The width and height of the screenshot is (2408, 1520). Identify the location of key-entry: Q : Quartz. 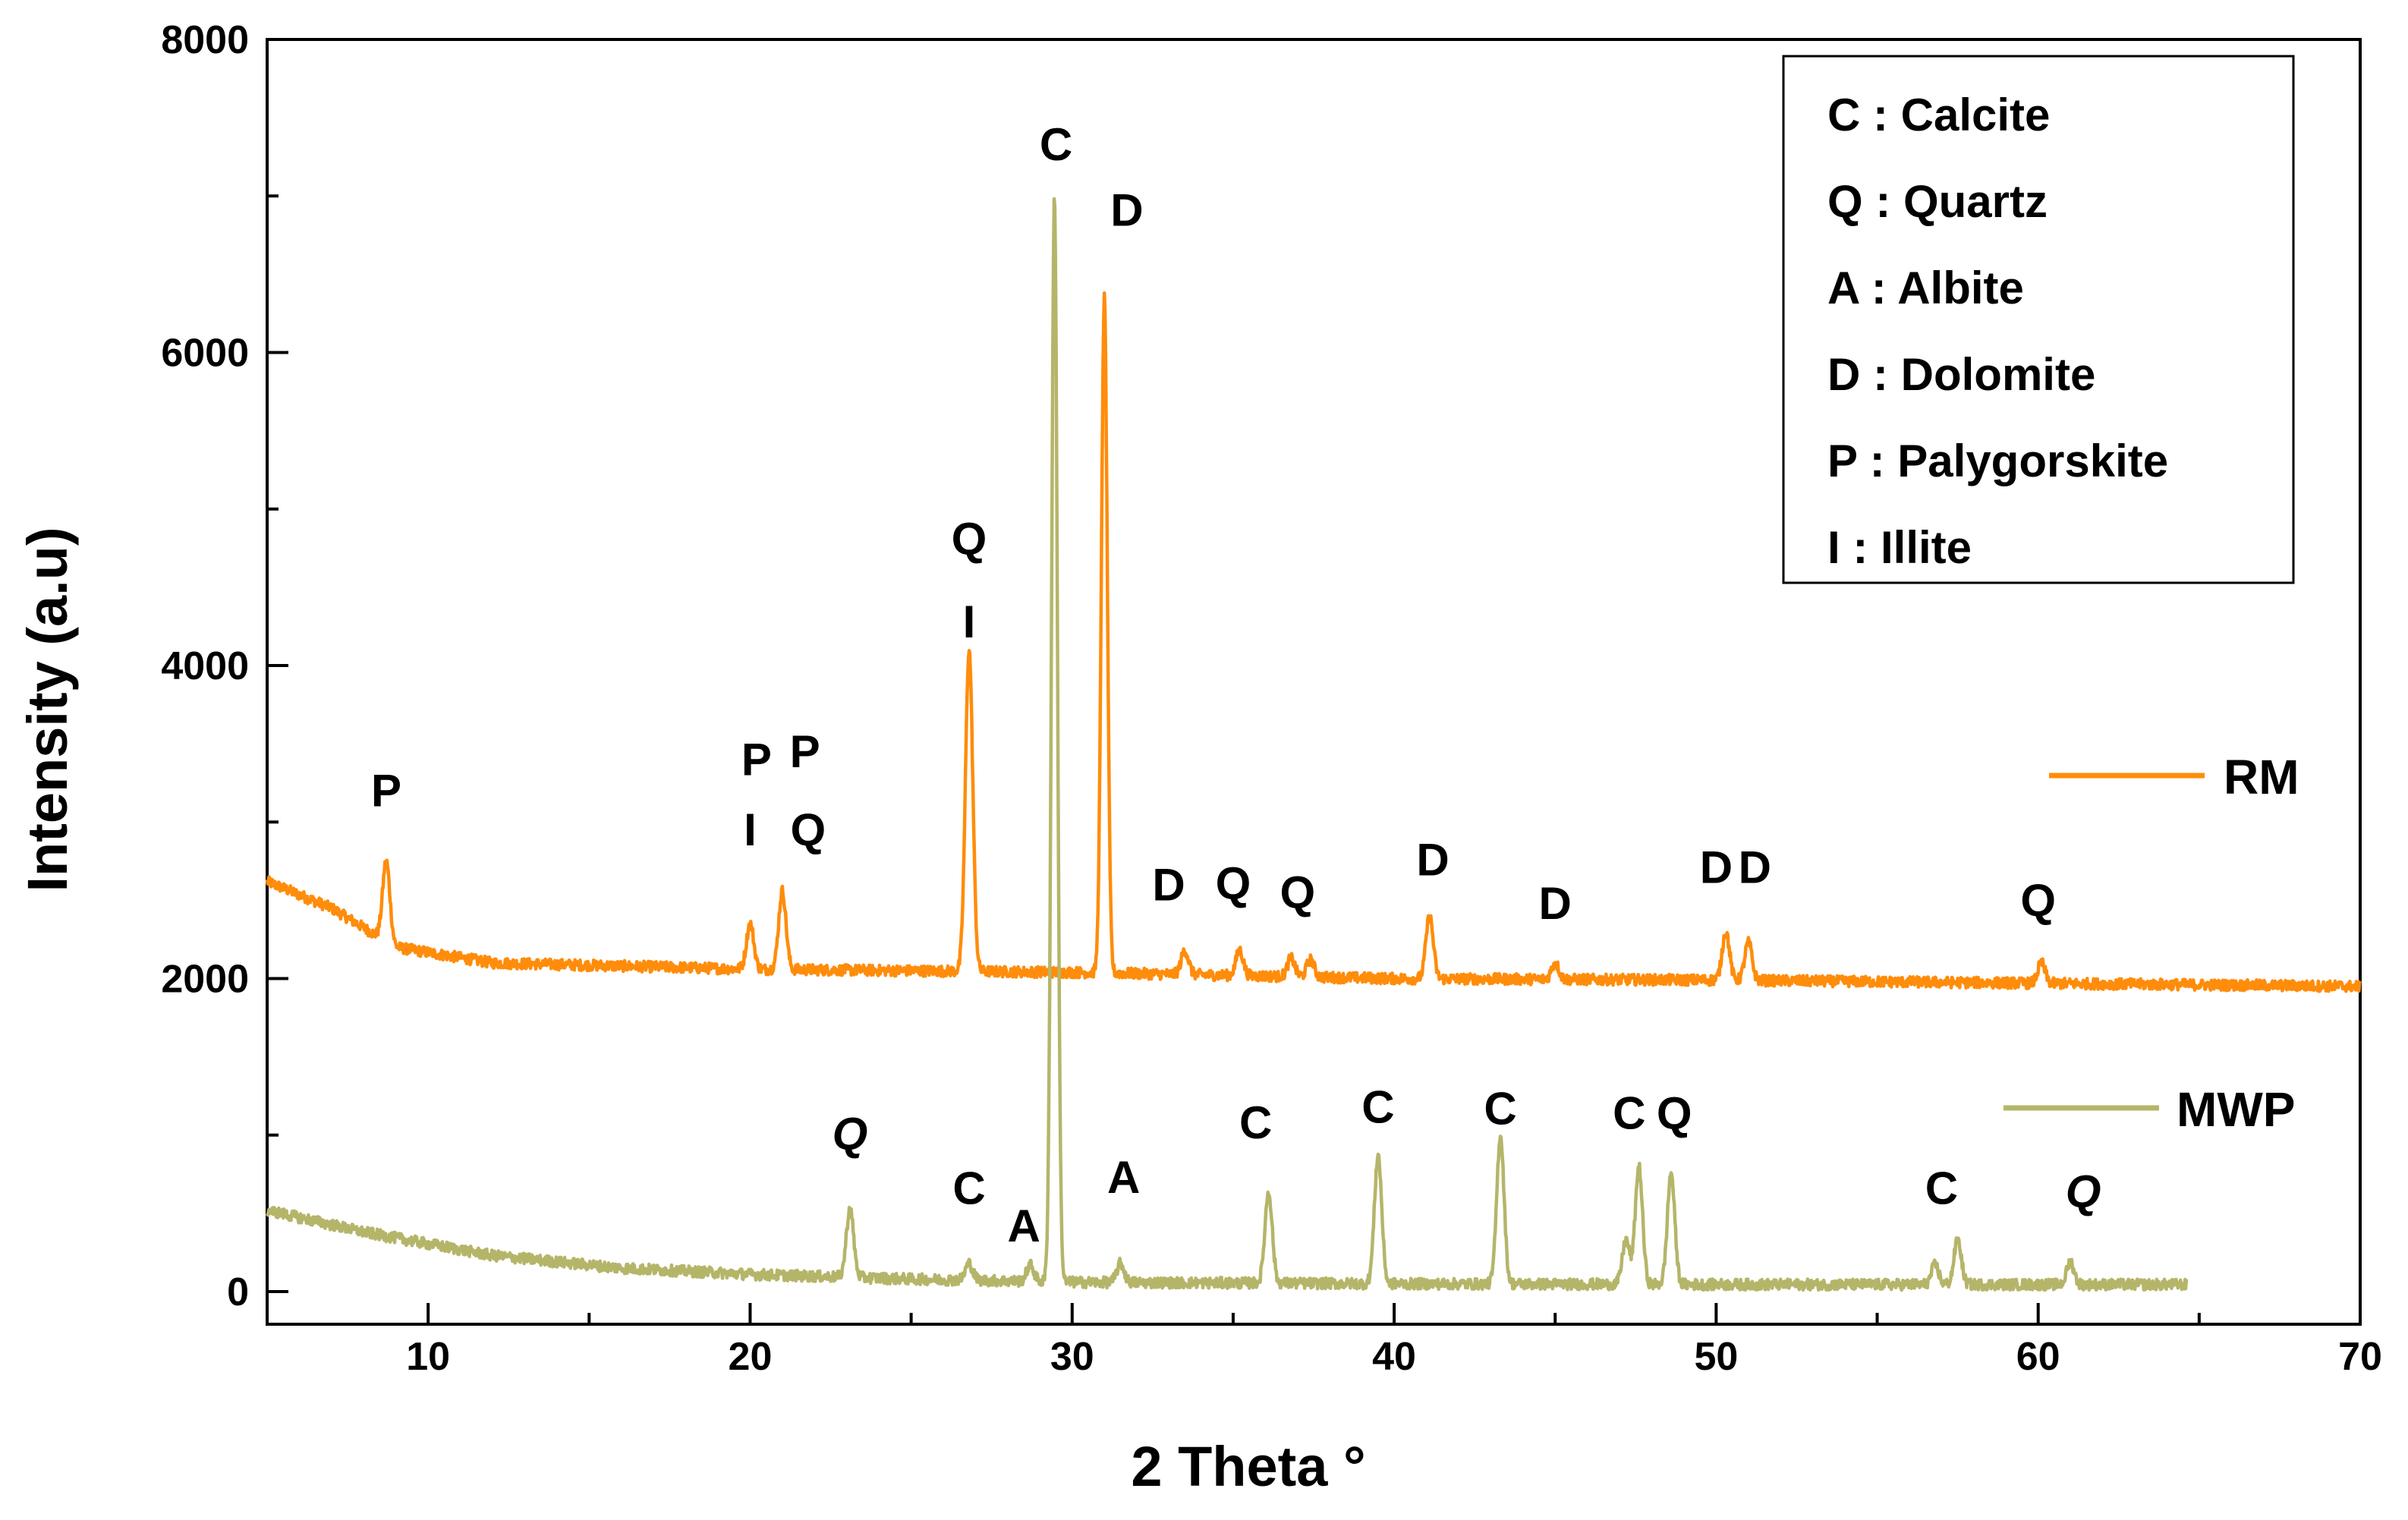
(1937, 202).